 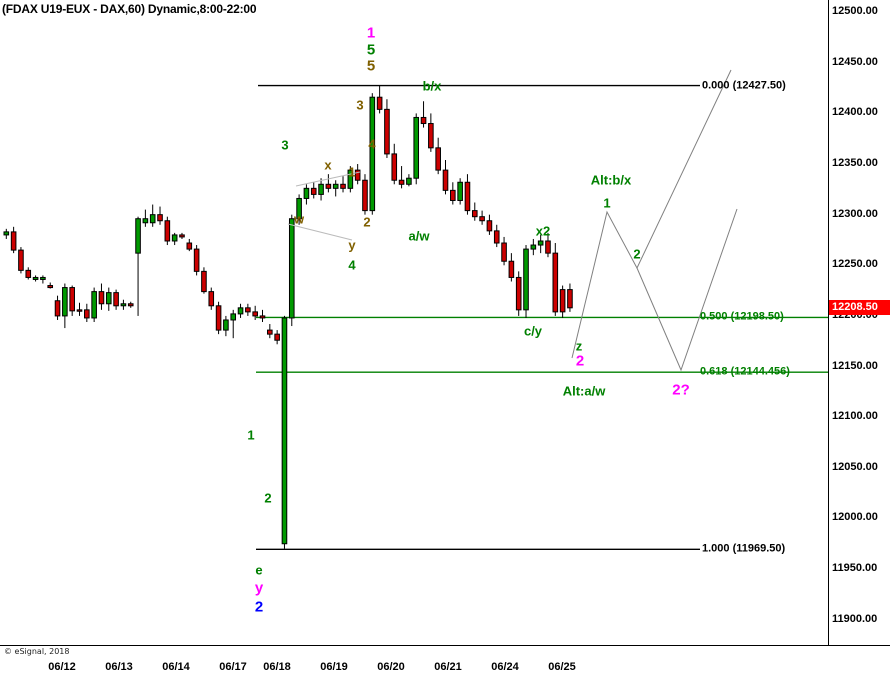 I want to click on fib-level-label: 0.000 (12427.50), so click(x=744, y=85).